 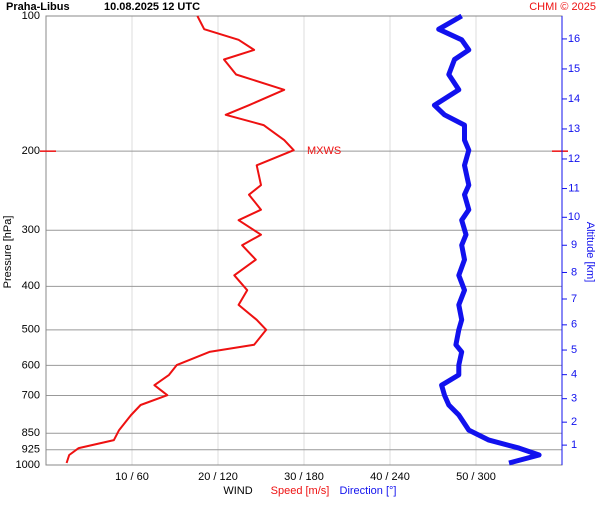 What do you see at coordinates (390, 477) in the screenshot?
I see `x-tick-label: 40 / 240` at bounding box center [390, 477].